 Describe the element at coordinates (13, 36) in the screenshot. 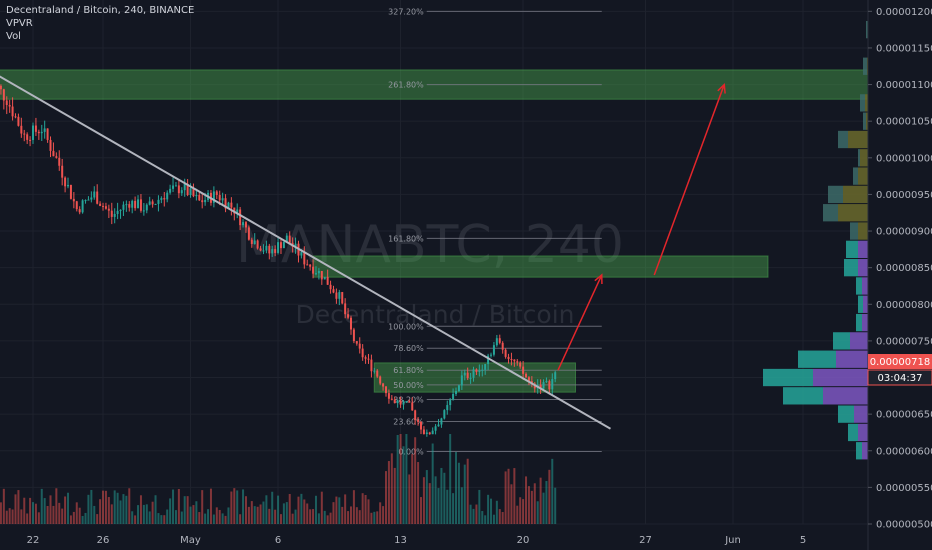

I see `indicator-volume: Vol` at that location.